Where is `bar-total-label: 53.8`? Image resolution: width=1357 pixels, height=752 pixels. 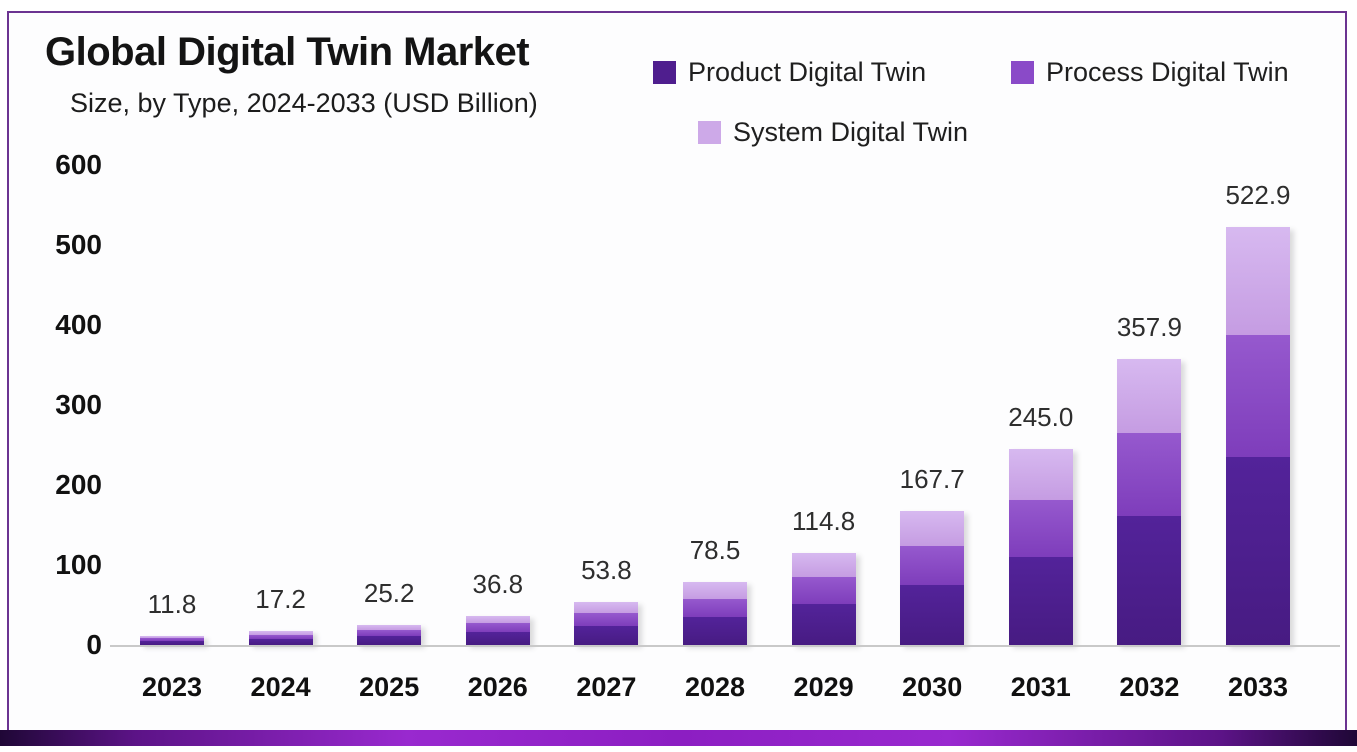 bar-total-label: 53.8 is located at coordinates (606, 569).